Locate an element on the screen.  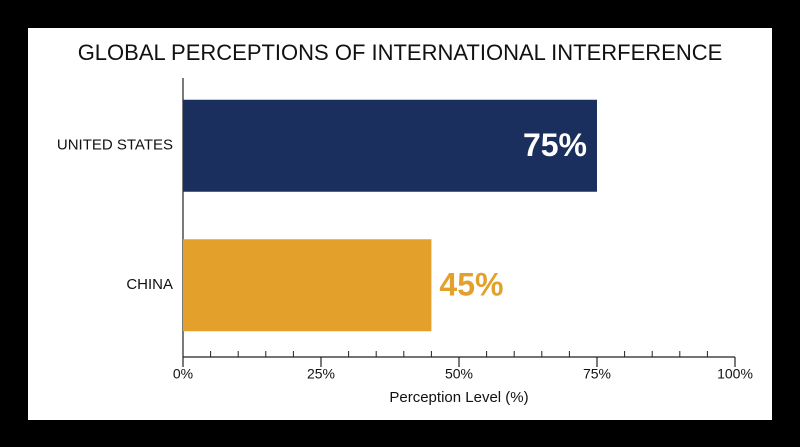
category-label: UNITED STATES is located at coordinates (115, 145).